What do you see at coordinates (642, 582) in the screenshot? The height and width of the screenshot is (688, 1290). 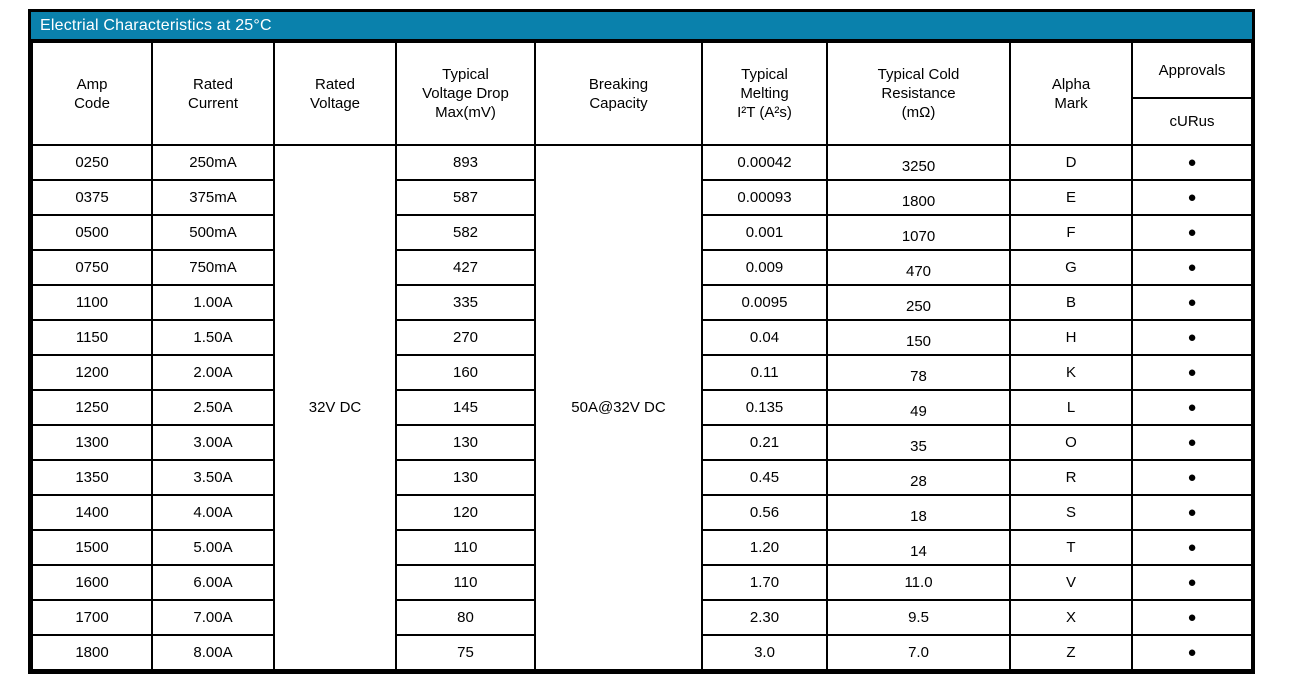 I see `table-row: 1600 6.00A 110 1.70 11.0 V ●` at bounding box center [642, 582].